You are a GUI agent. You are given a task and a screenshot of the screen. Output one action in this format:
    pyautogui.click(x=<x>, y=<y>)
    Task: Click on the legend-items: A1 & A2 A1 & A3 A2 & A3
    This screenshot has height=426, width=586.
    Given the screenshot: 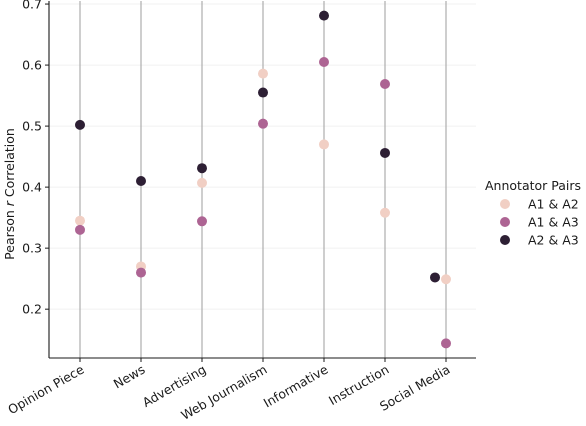 What is the action you would take?
    pyautogui.click(x=539, y=222)
    